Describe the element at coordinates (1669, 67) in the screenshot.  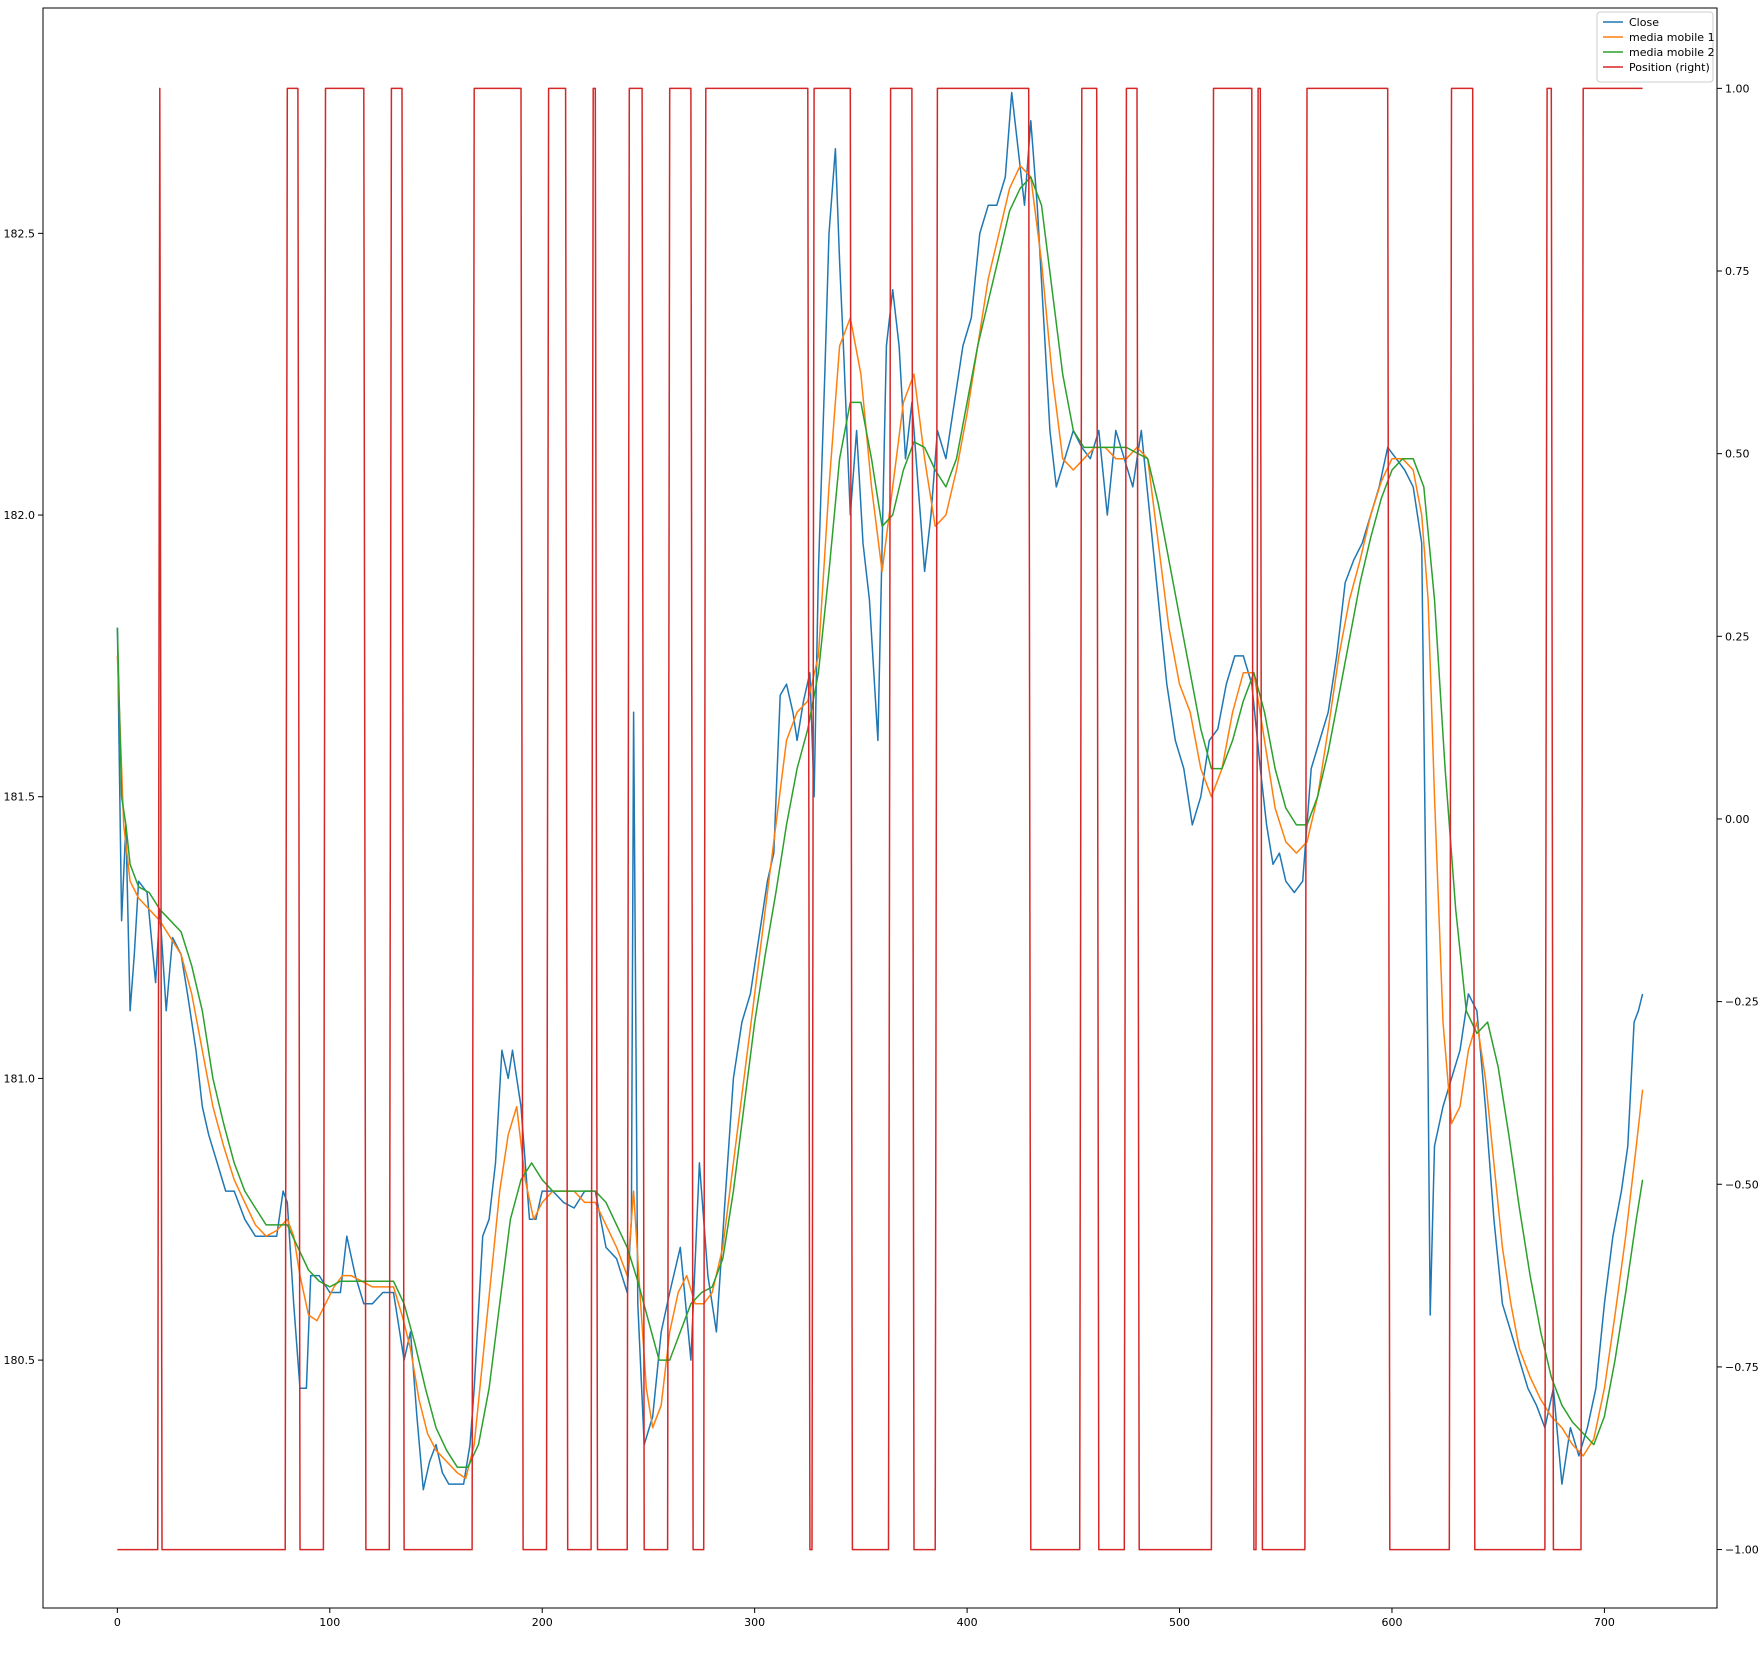
I see `legend-label-position-right: Position (right)` at that location.